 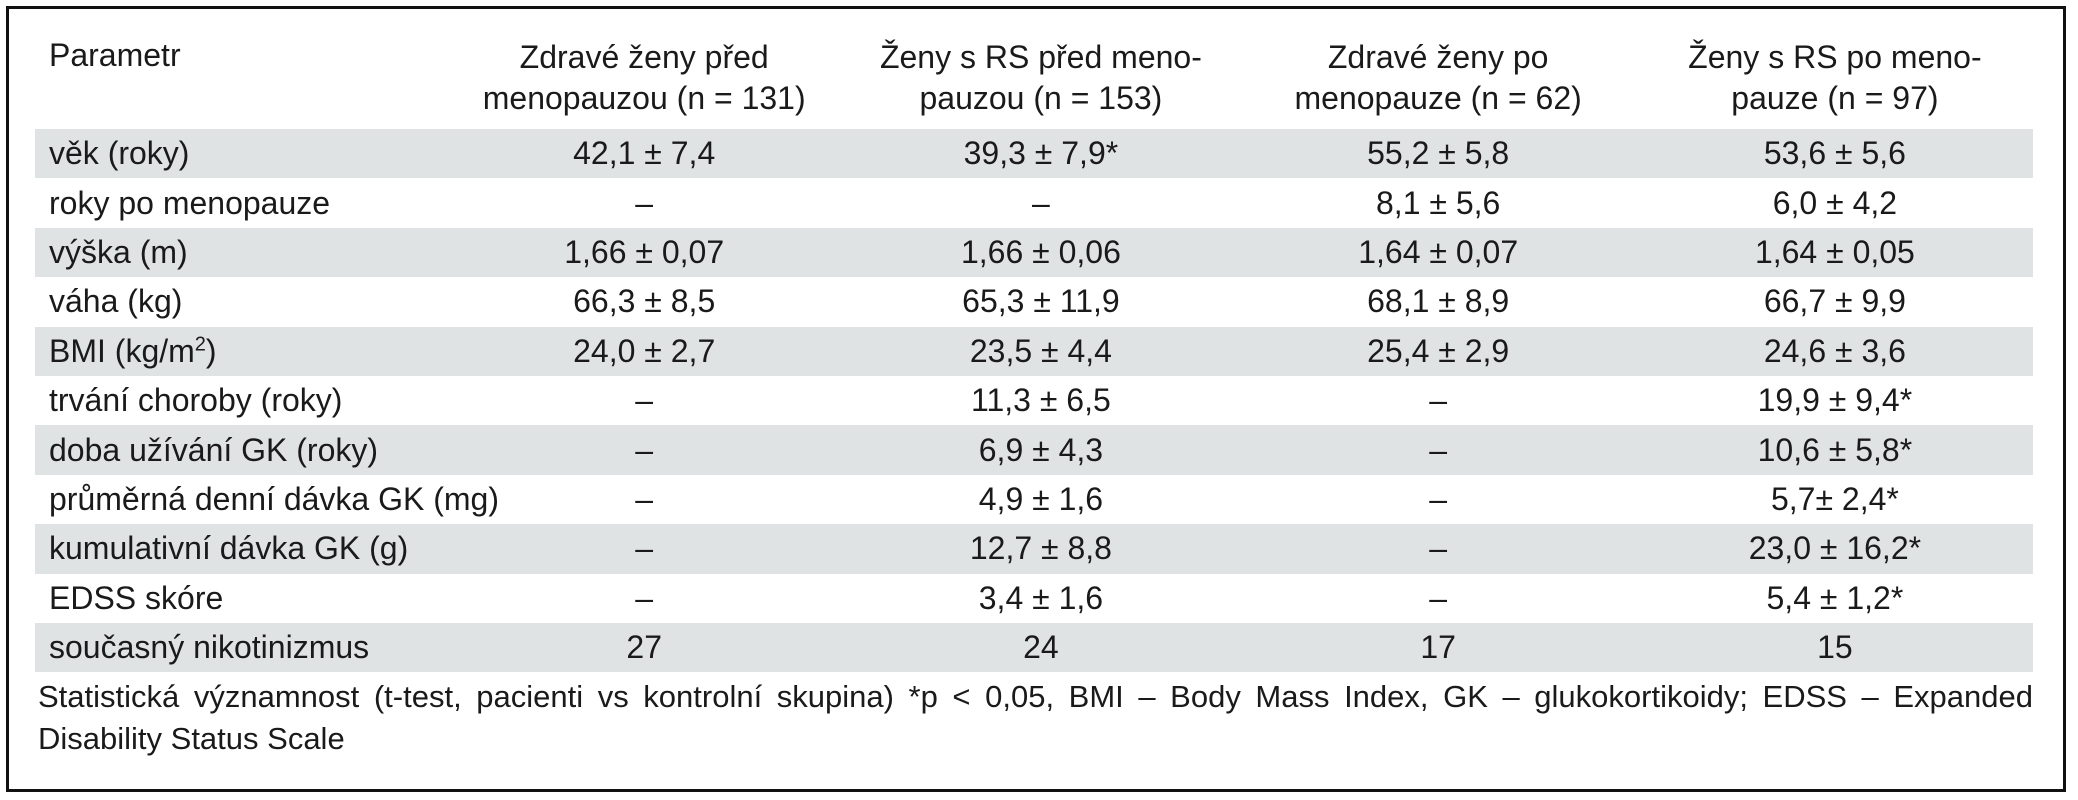 What do you see at coordinates (136, 597) in the screenshot?
I see `row-label: EDSS skóre` at bounding box center [136, 597].